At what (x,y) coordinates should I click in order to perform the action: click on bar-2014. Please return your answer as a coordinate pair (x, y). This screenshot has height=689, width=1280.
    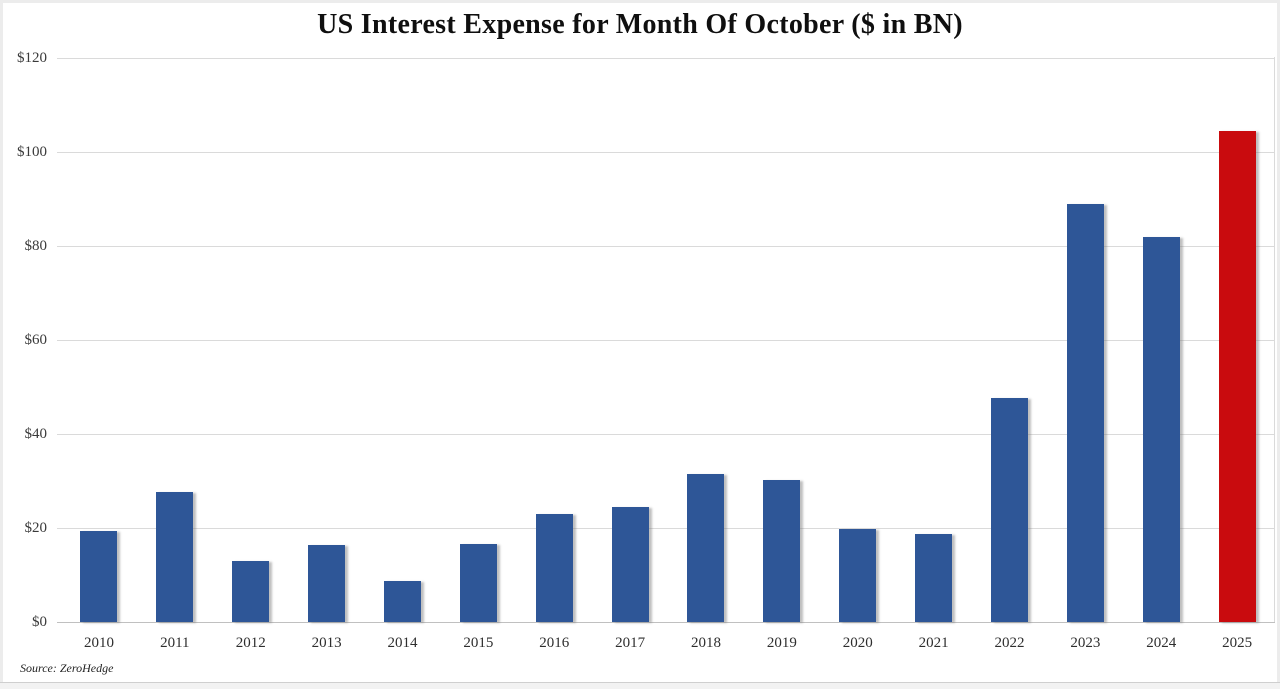
    Looking at the image, I should click on (402, 601).